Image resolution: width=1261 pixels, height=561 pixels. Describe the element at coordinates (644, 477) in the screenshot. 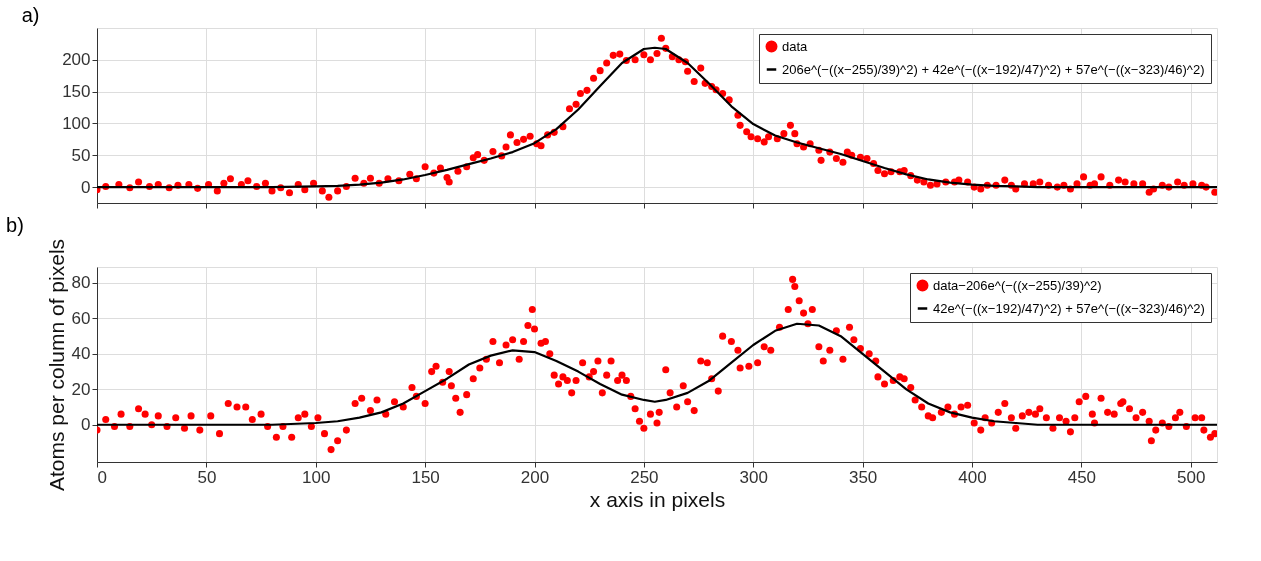

I see `x-tick-label: 250` at that location.